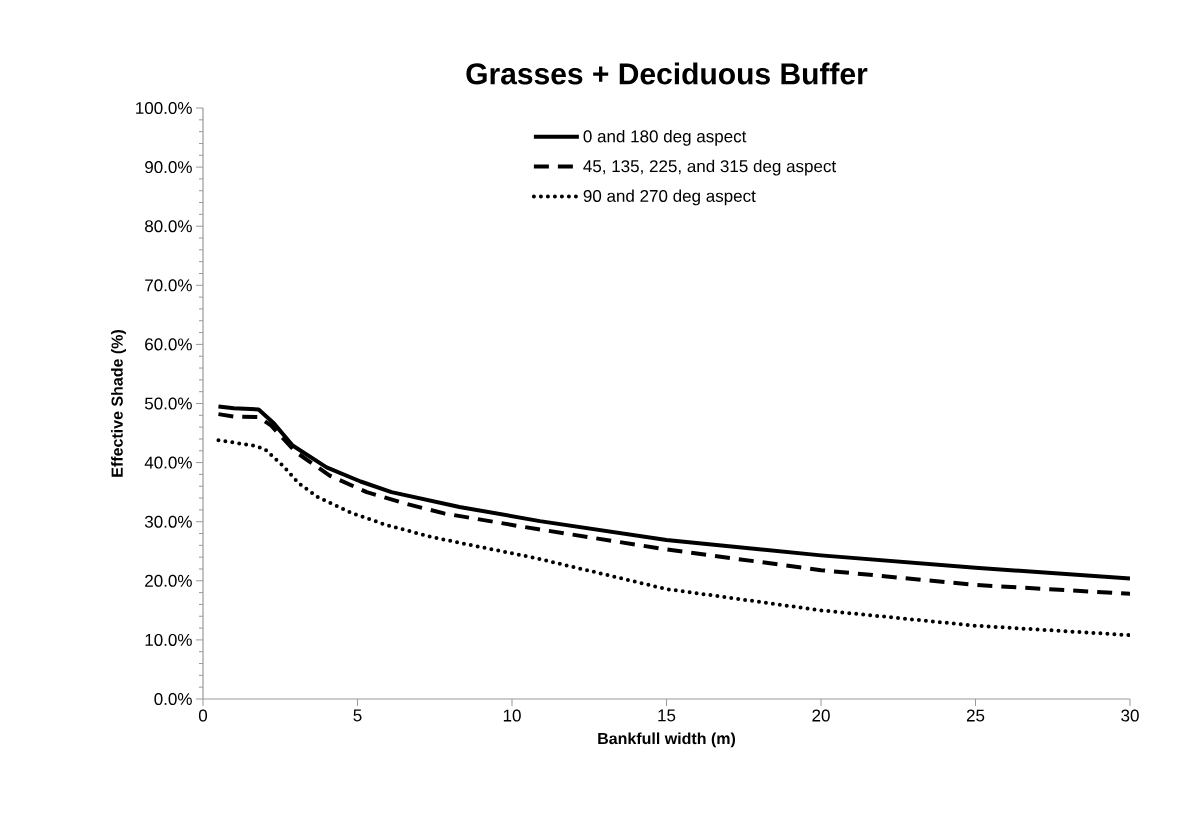 The height and width of the screenshot is (818, 1183). Describe the element at coordinates (173, 699) in the screenshot. I see `y-tick-label: 0.0%` at that location.